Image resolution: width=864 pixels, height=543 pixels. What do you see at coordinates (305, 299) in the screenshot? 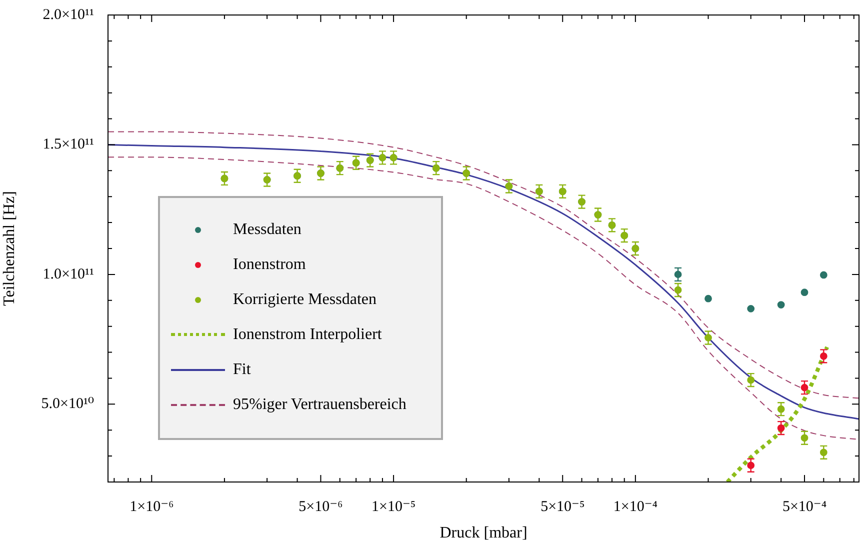
I see `legend-label: Korrigierte Messdaten` at bounding box center [305, 299].